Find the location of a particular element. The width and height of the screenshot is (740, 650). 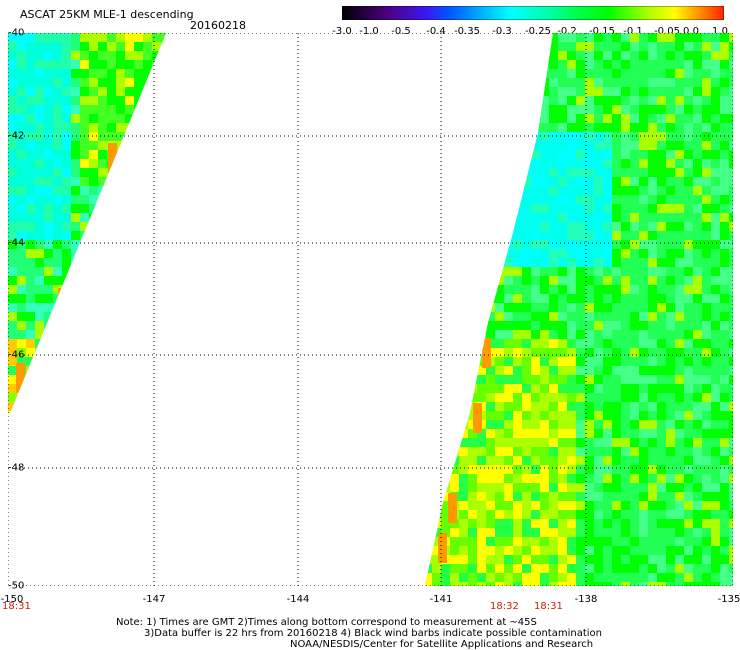

lon-label: -135 is located at coordinates (728, 599).